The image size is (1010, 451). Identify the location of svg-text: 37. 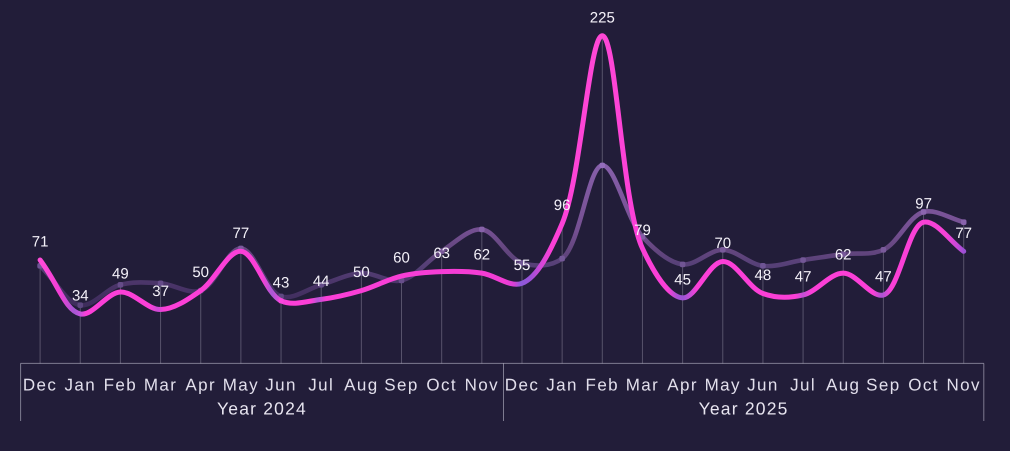
(160, 291).